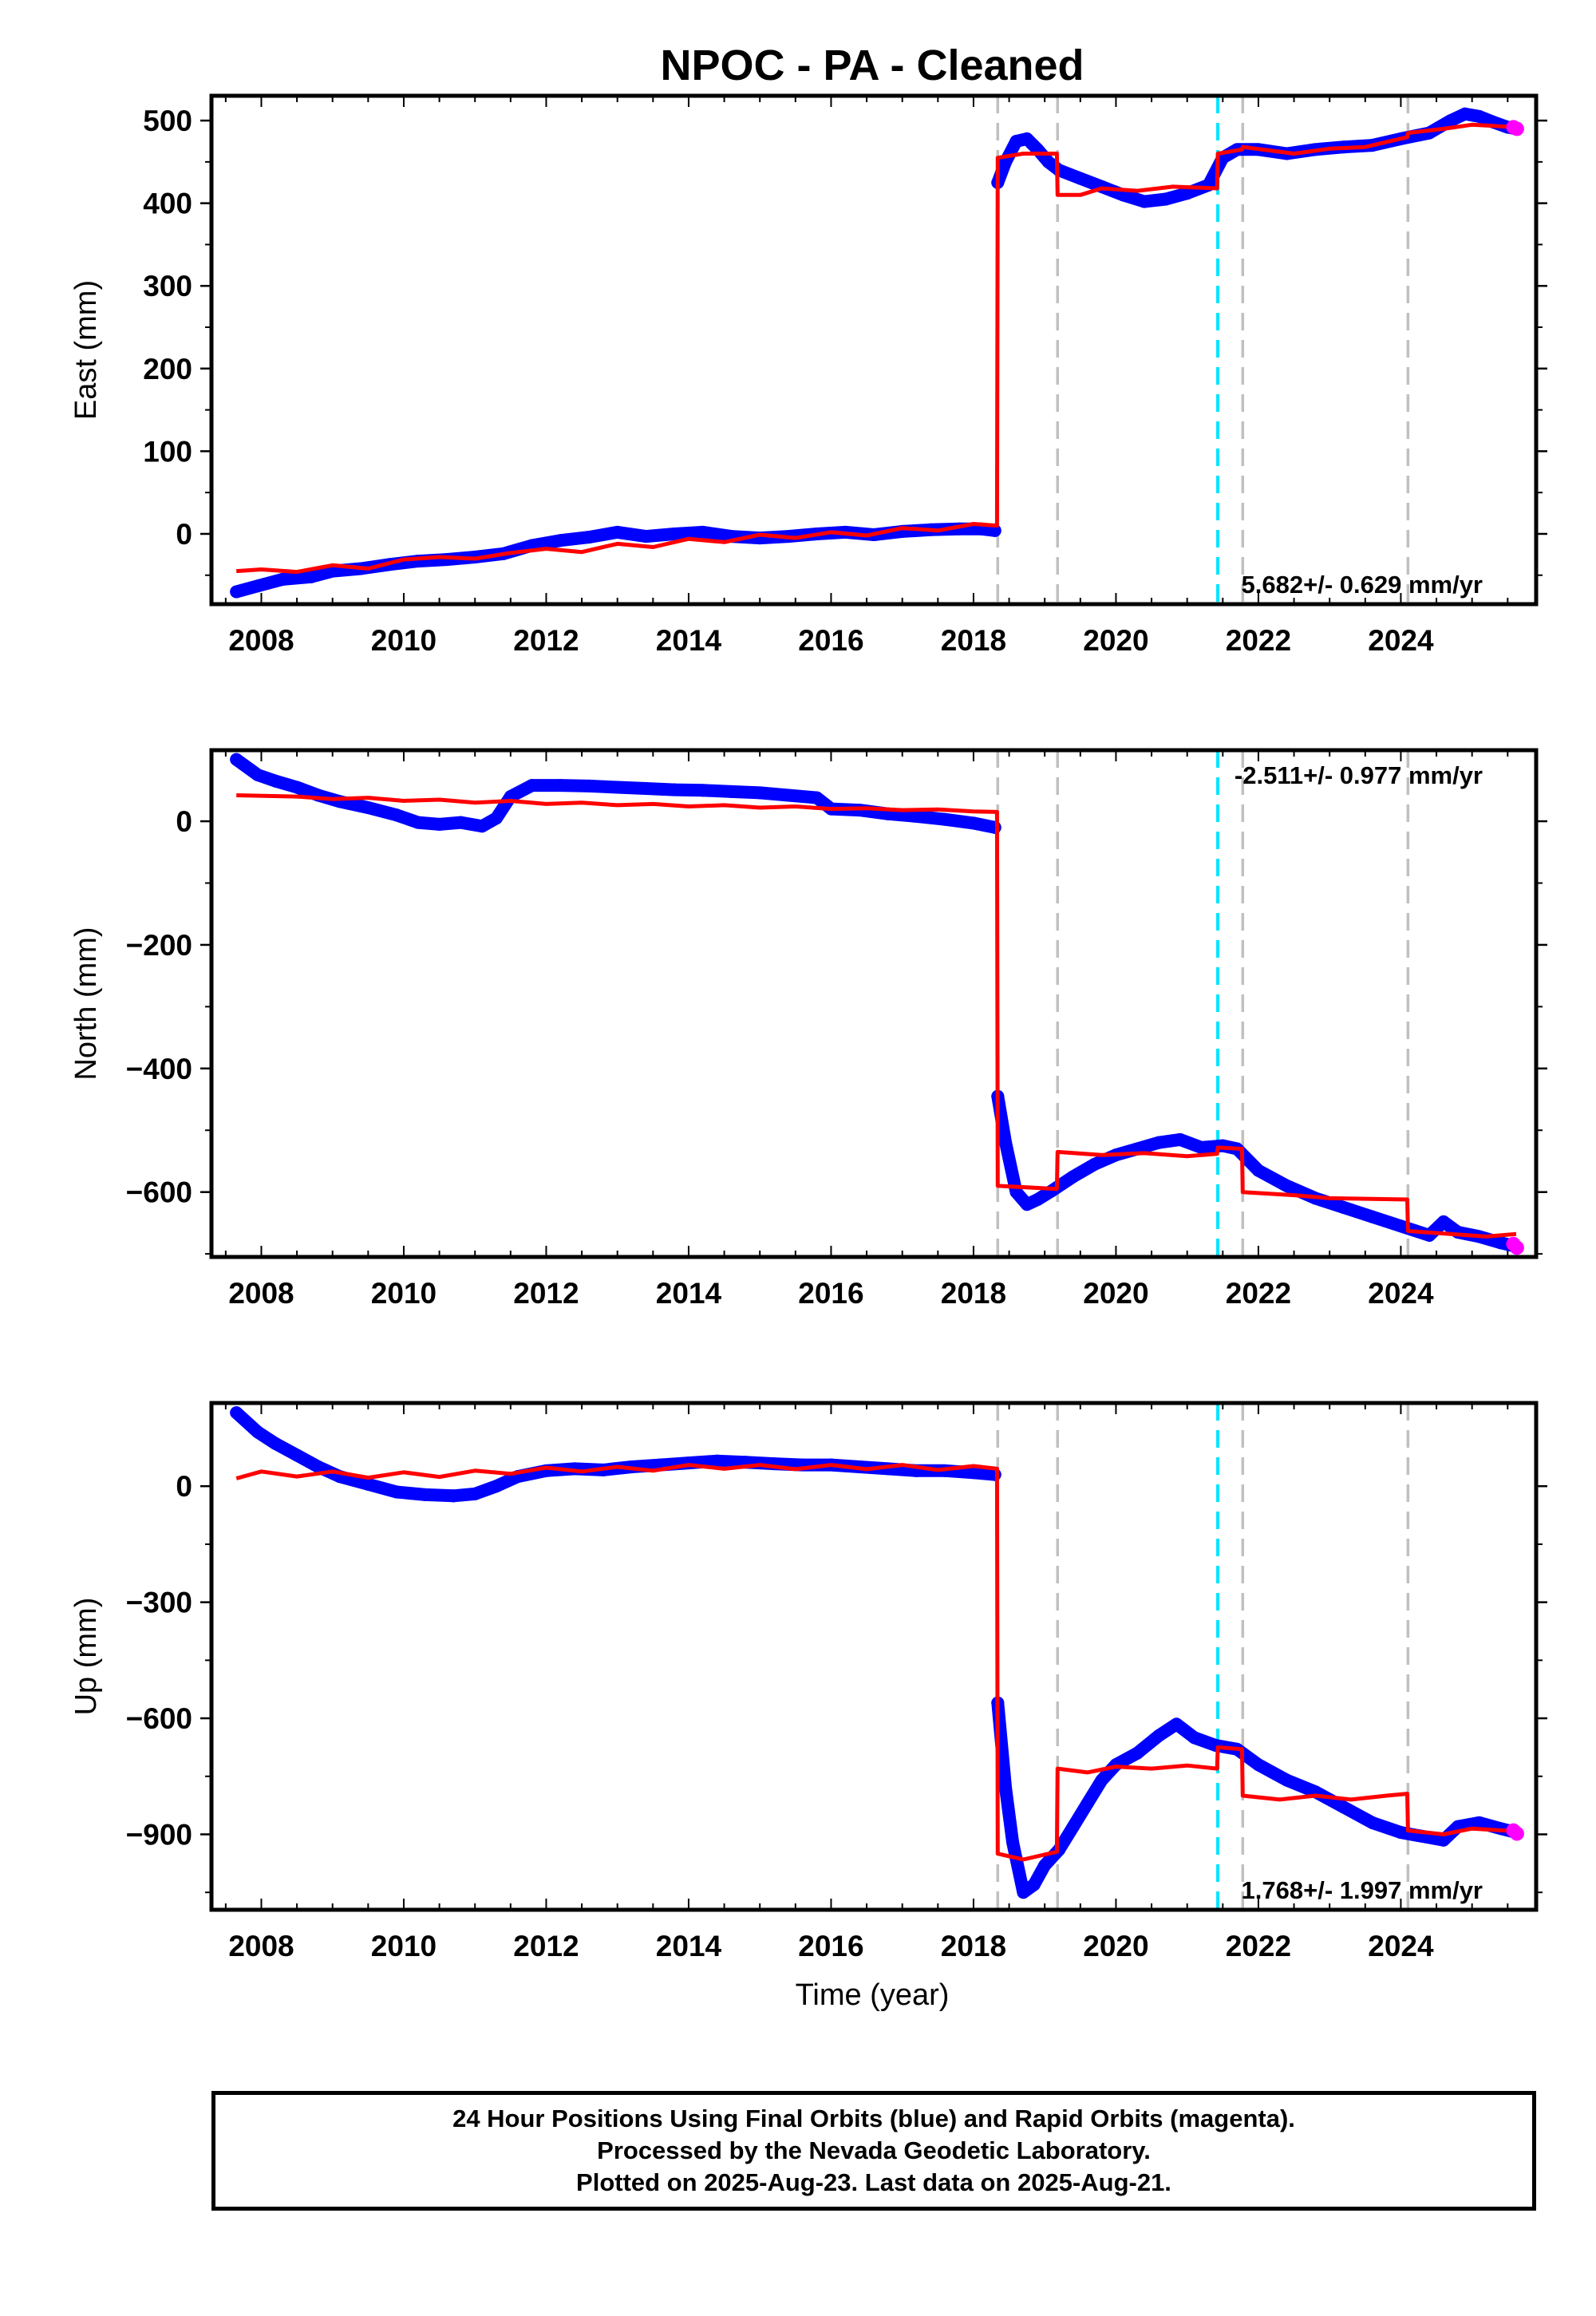  I want to click on y-tick-label: 100, so click(167, 451).